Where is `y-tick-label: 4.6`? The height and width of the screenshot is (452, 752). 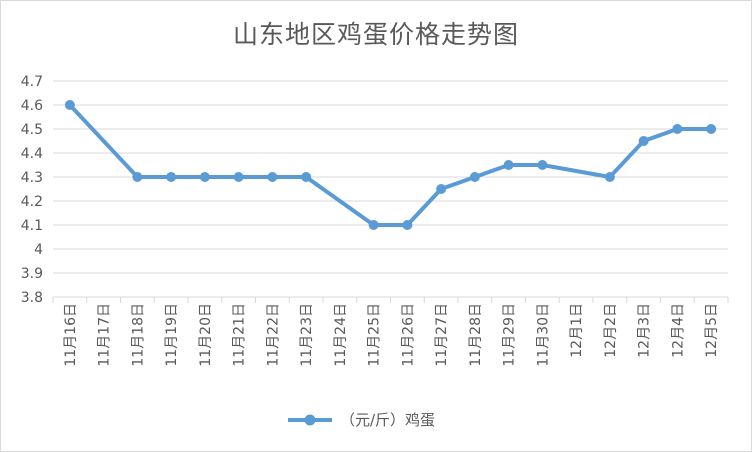 y-tick-label: 4.6 is located at coordinates (32, 106).